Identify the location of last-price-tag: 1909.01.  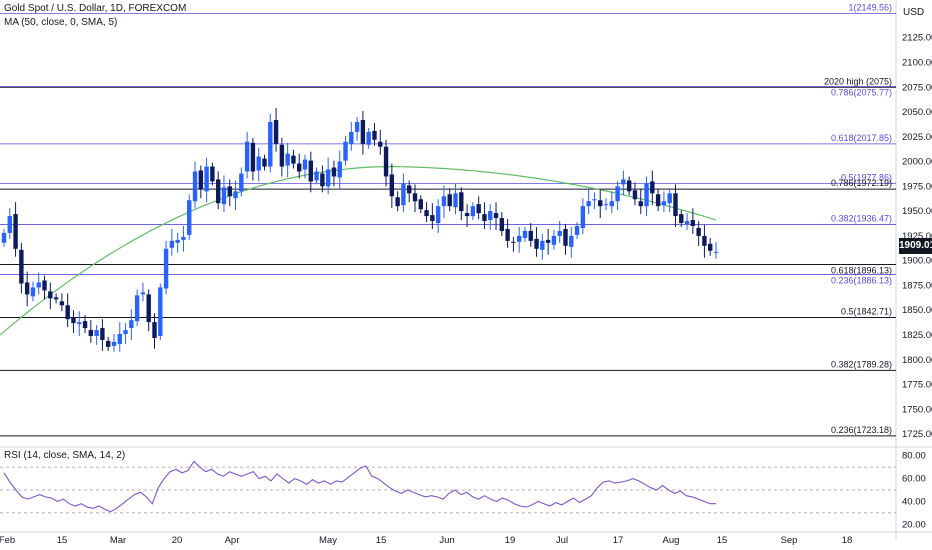
(915, 246).